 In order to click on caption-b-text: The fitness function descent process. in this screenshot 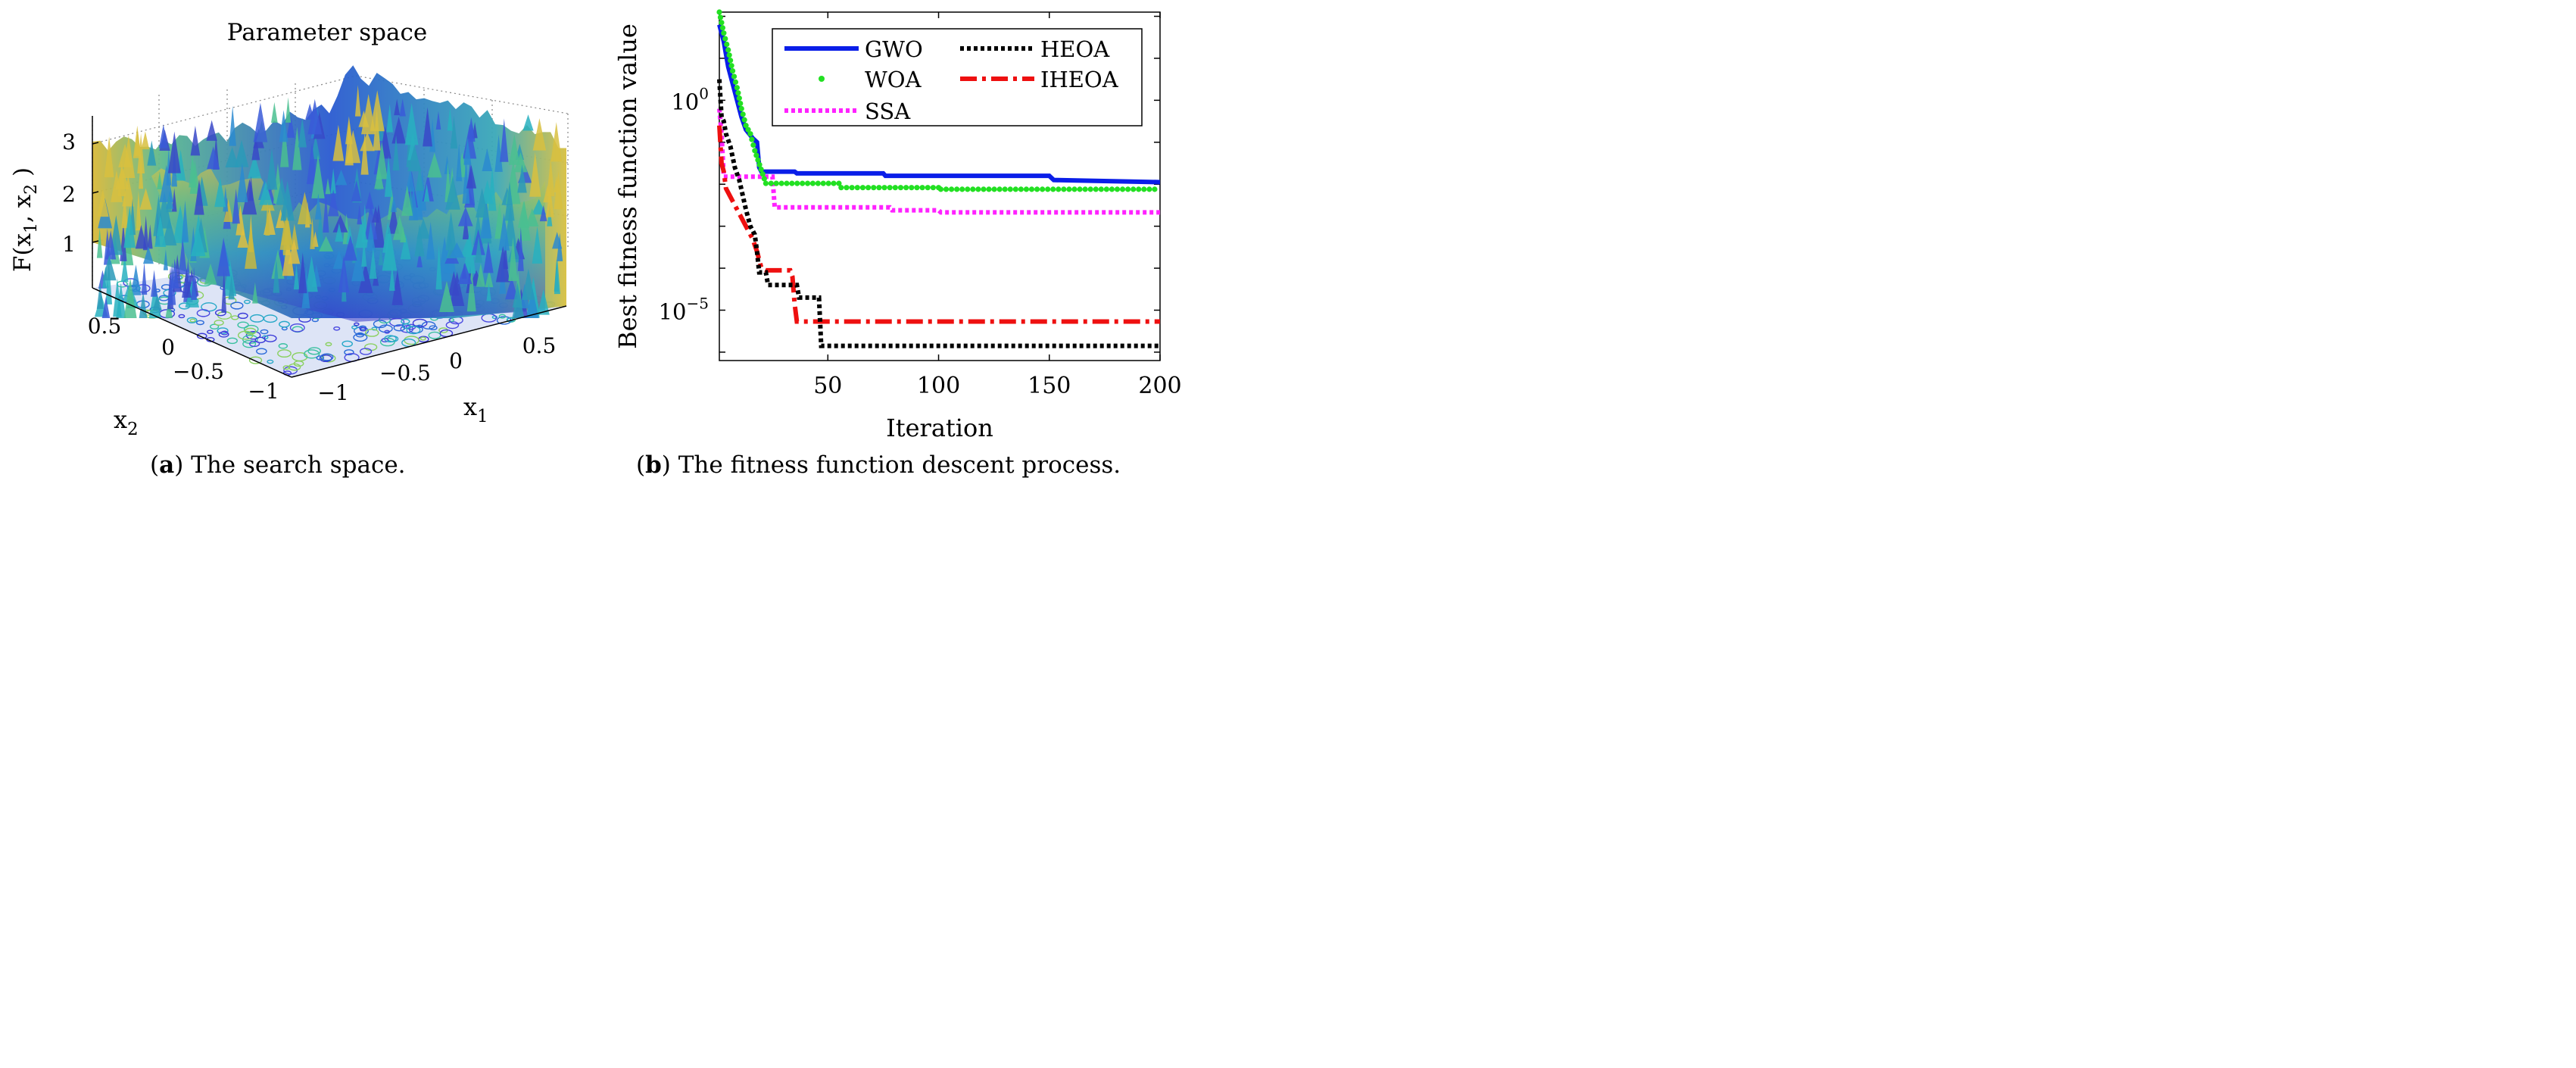, I will do `click(899, 465)`.